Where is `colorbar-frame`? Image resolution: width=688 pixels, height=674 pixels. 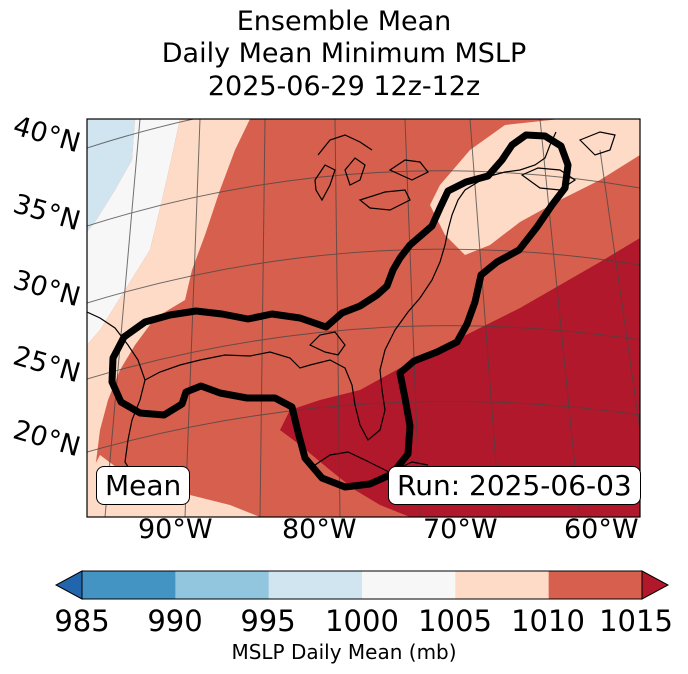
colorbar-frame is located at coordinates (362, 585).